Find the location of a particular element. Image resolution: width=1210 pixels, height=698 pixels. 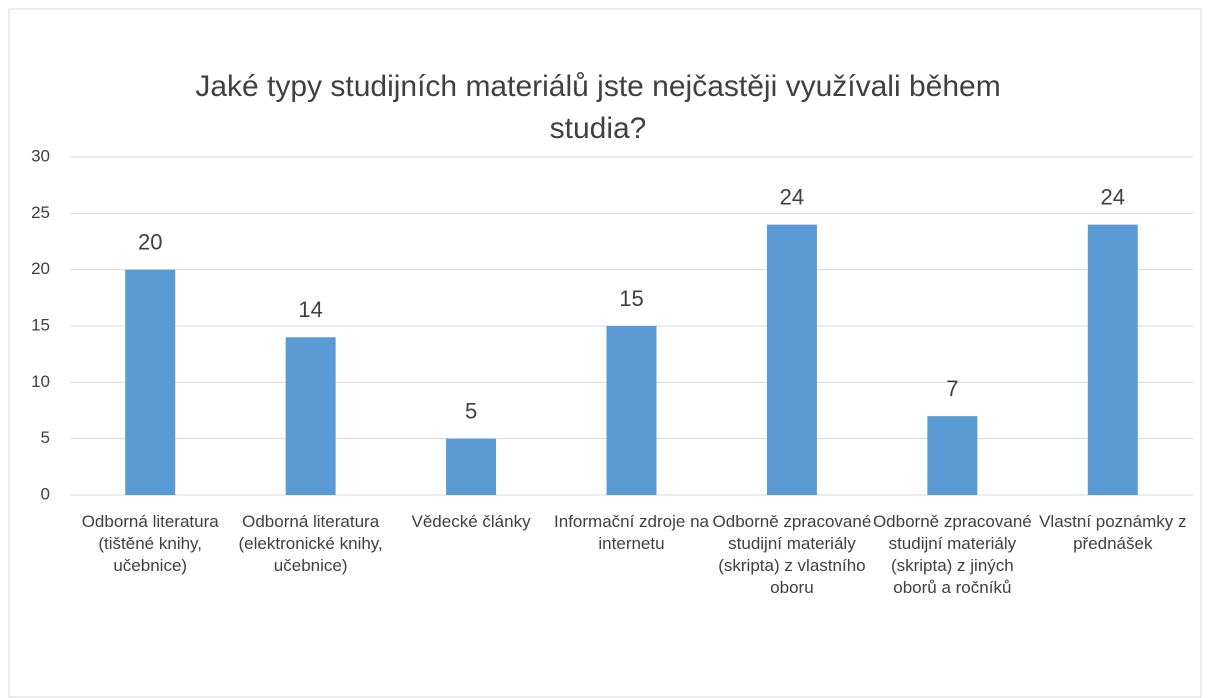

data-label: 15 is located at coordinates (631, 298).